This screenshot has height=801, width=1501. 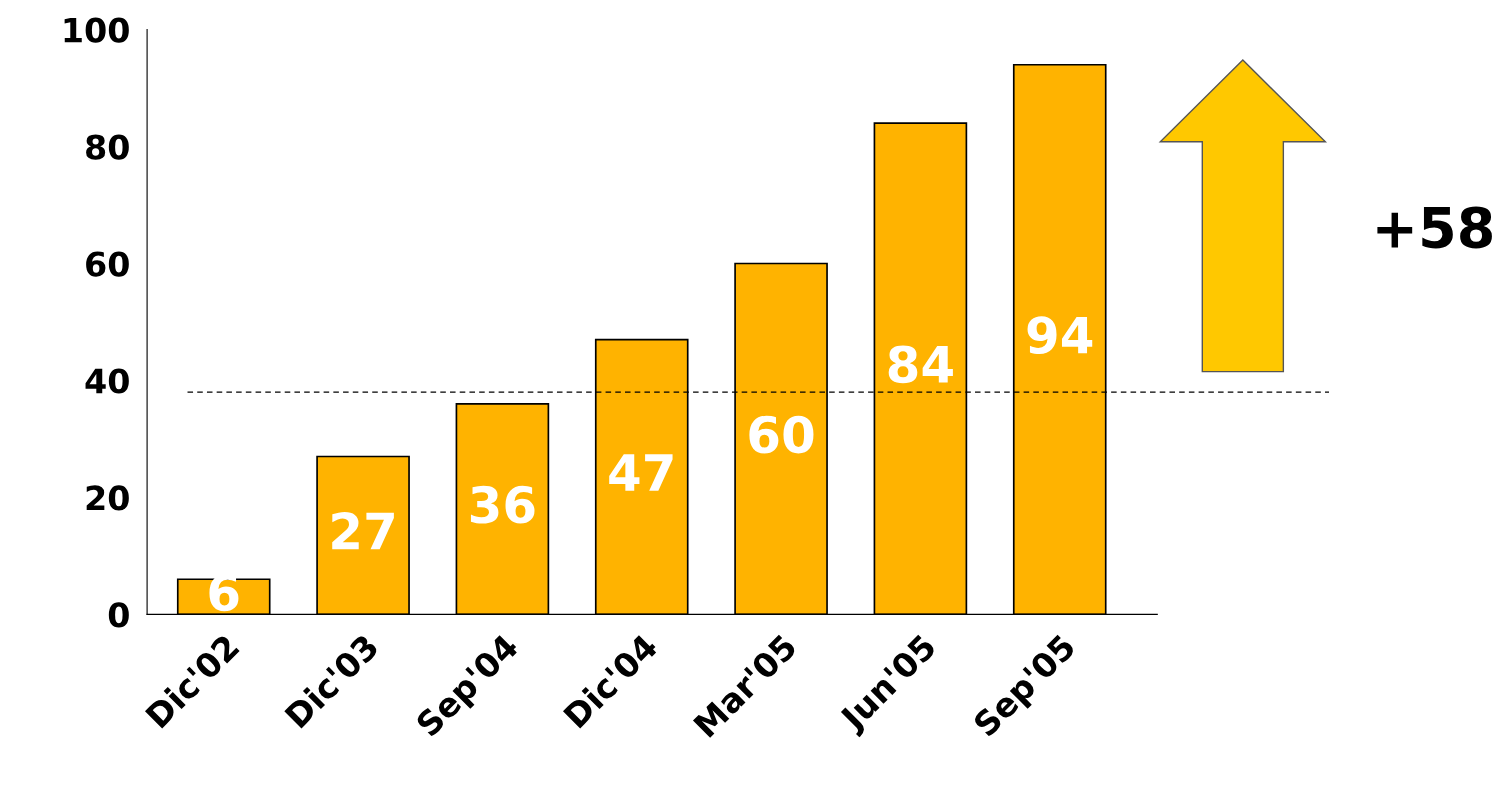 What do you see at coordinates (920, 364) in the screenshot?
I see `data-label: 84` at bounding box center [920, 364].